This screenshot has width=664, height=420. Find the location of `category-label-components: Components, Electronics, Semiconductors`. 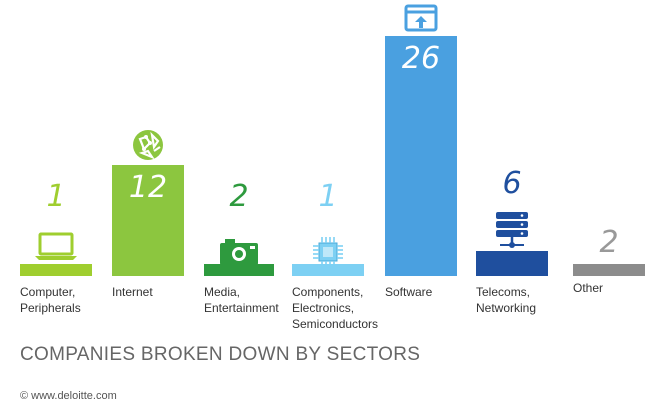

category-label-components: Components, Electronics, Semiconductors is located at coordinates (335, 308).